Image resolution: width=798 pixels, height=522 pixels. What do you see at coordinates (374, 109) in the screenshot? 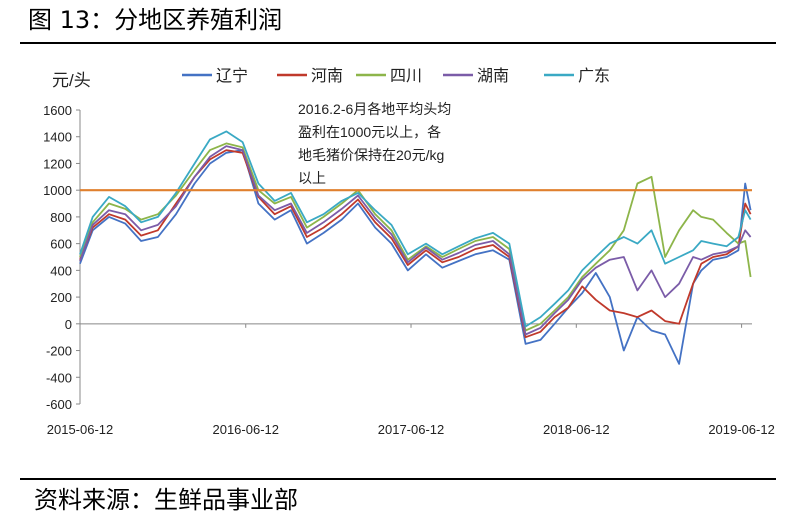
I see `annotation-line: 2016.2-6月各地平均头均` at bounding box center [374, 109].